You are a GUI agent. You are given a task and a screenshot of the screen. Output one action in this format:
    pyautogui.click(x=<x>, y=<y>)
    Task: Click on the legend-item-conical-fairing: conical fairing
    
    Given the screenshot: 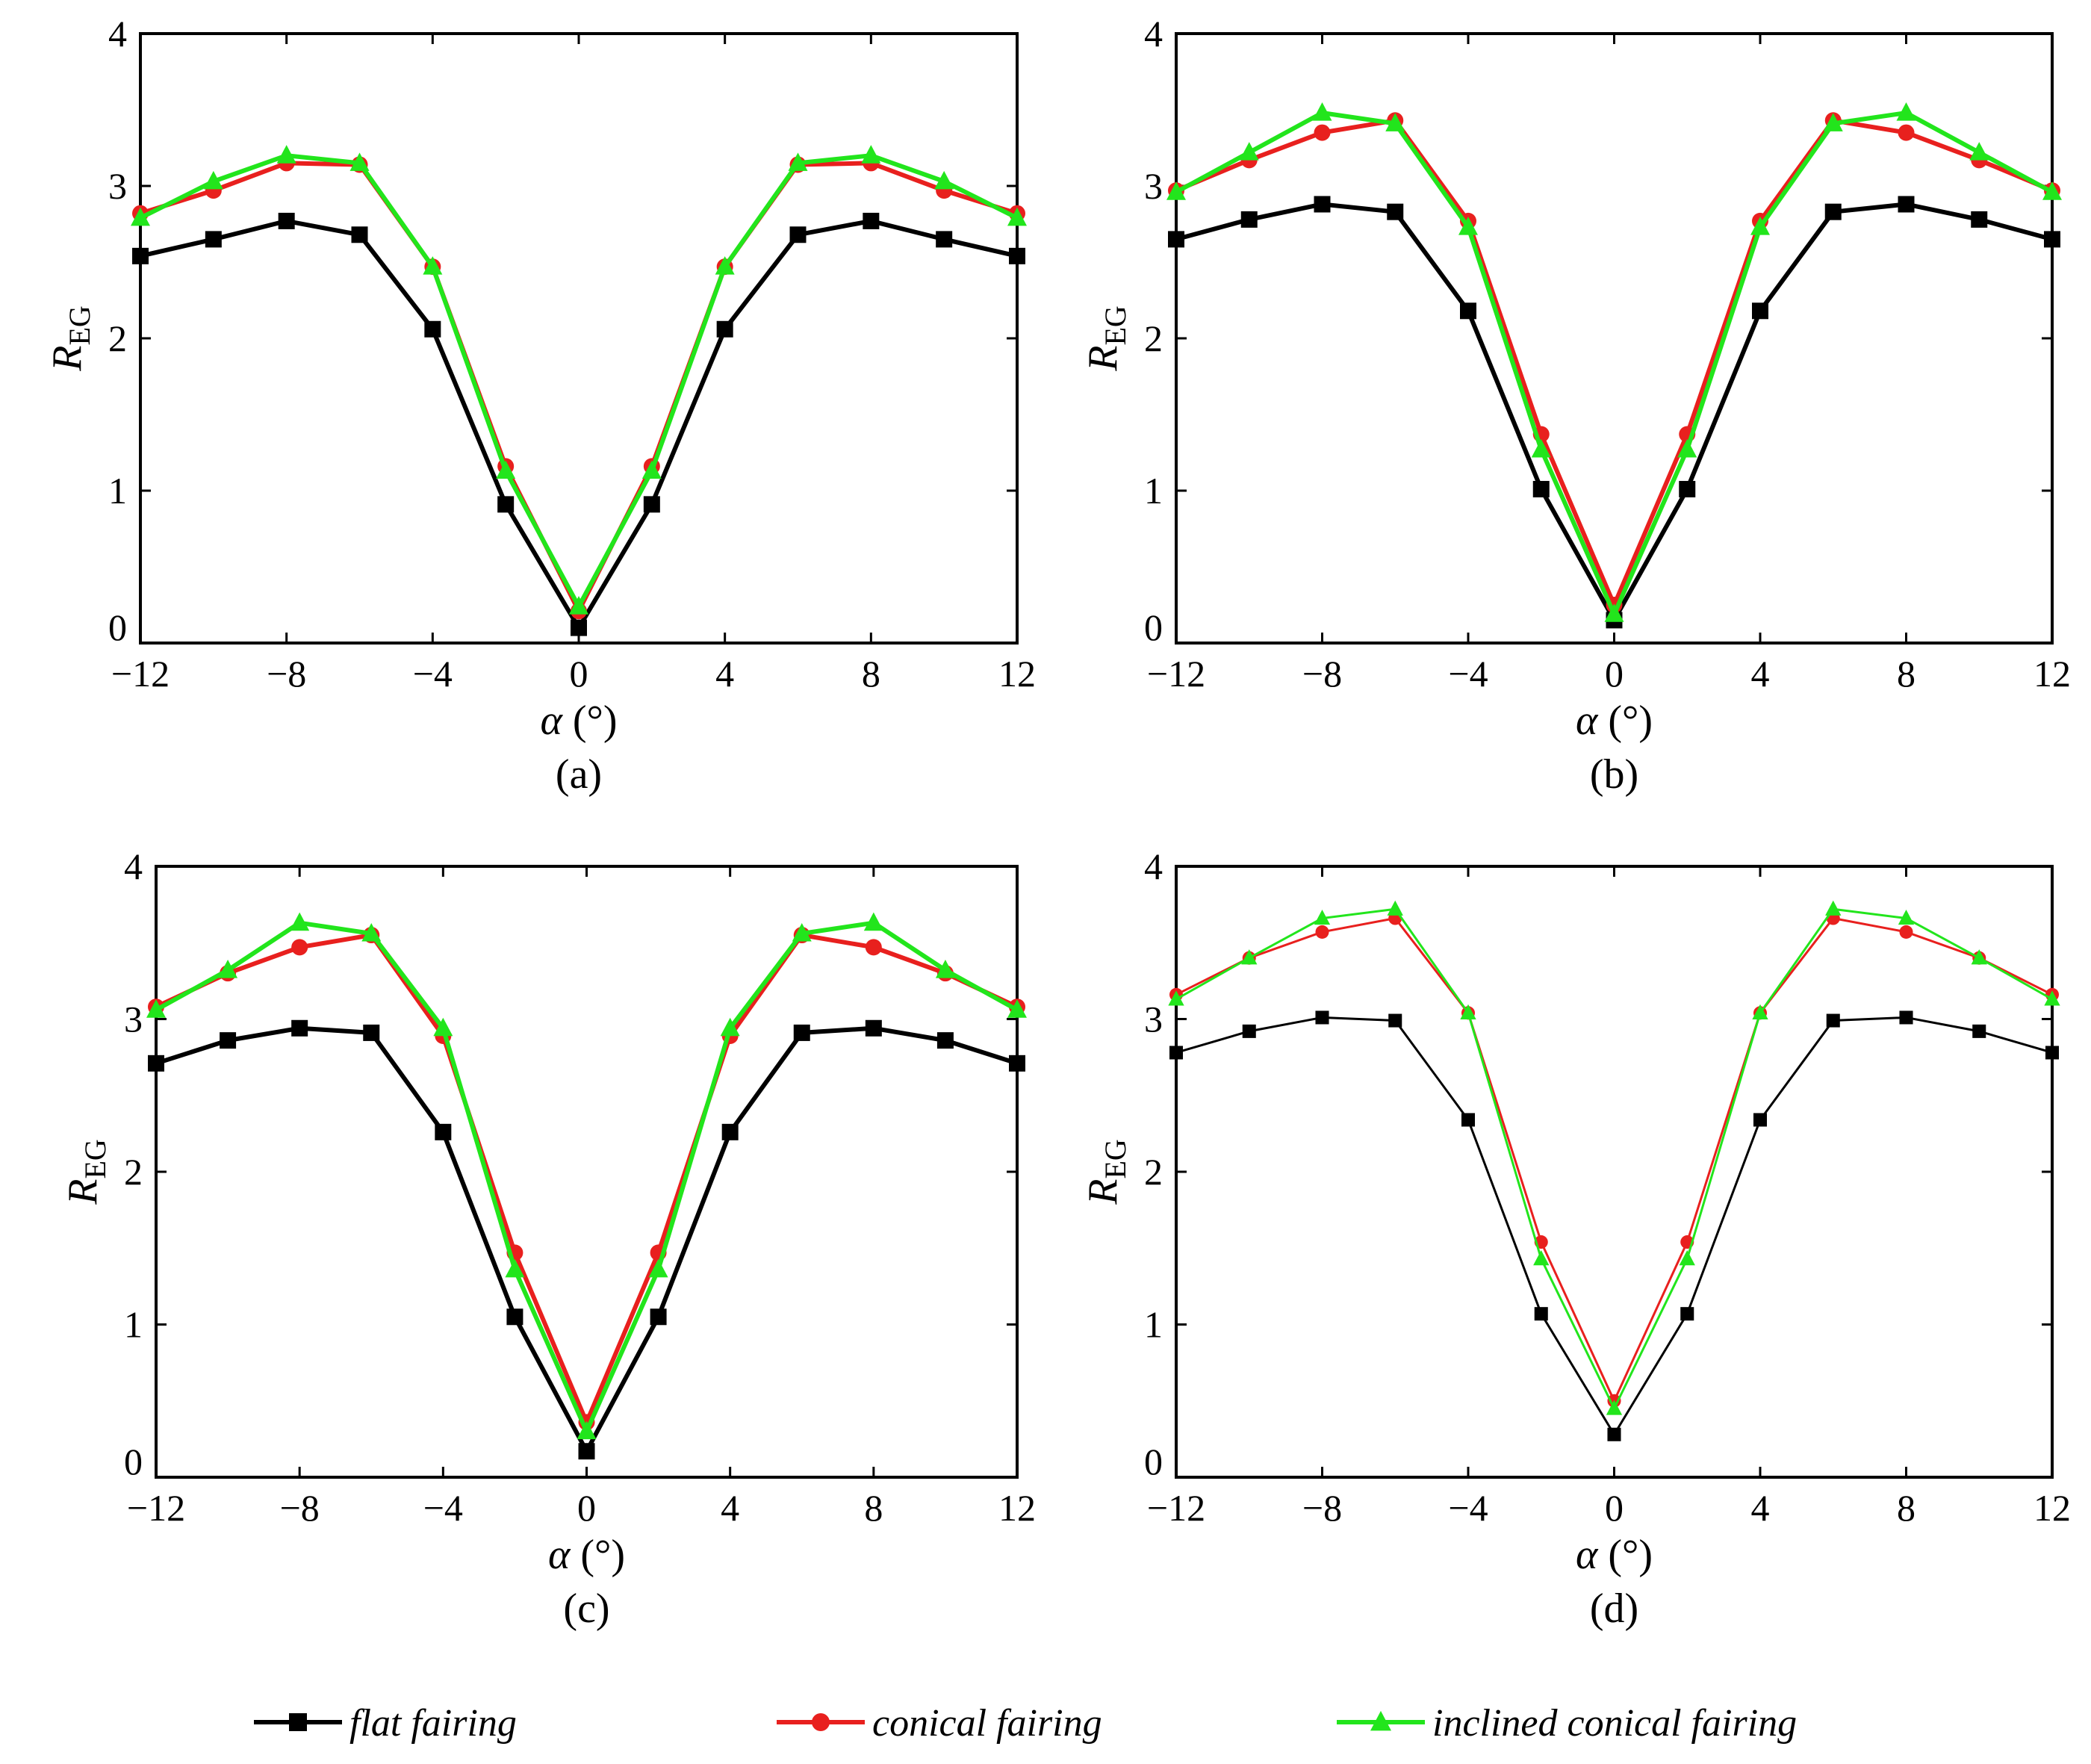 What is the action you would take?
    pyautogui.click(x=939, y=1723)
    